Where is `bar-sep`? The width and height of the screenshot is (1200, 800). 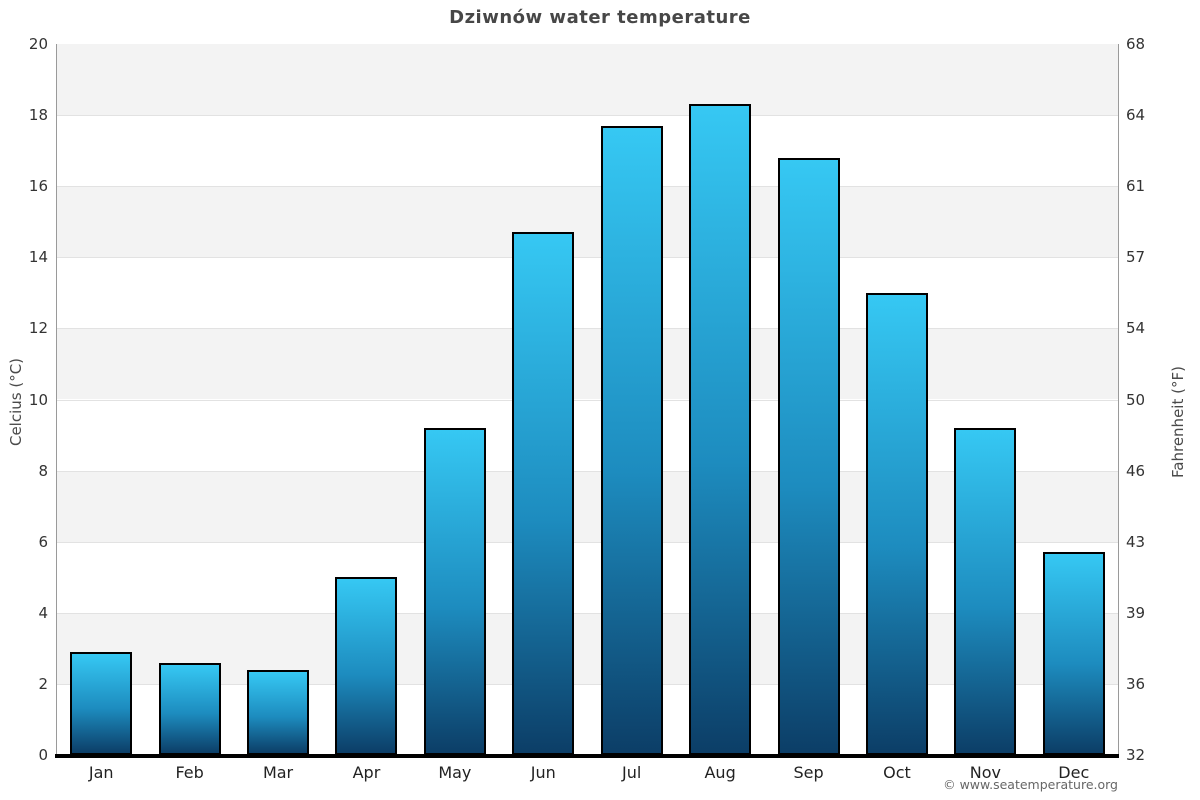
bar-sep is located at coordinates (808, 456).